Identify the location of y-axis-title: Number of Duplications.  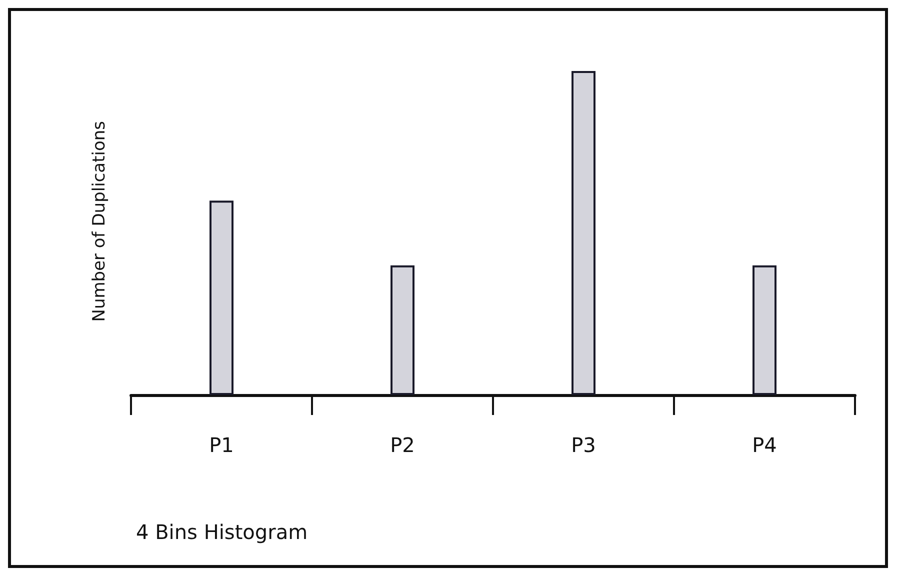
(100, 221).